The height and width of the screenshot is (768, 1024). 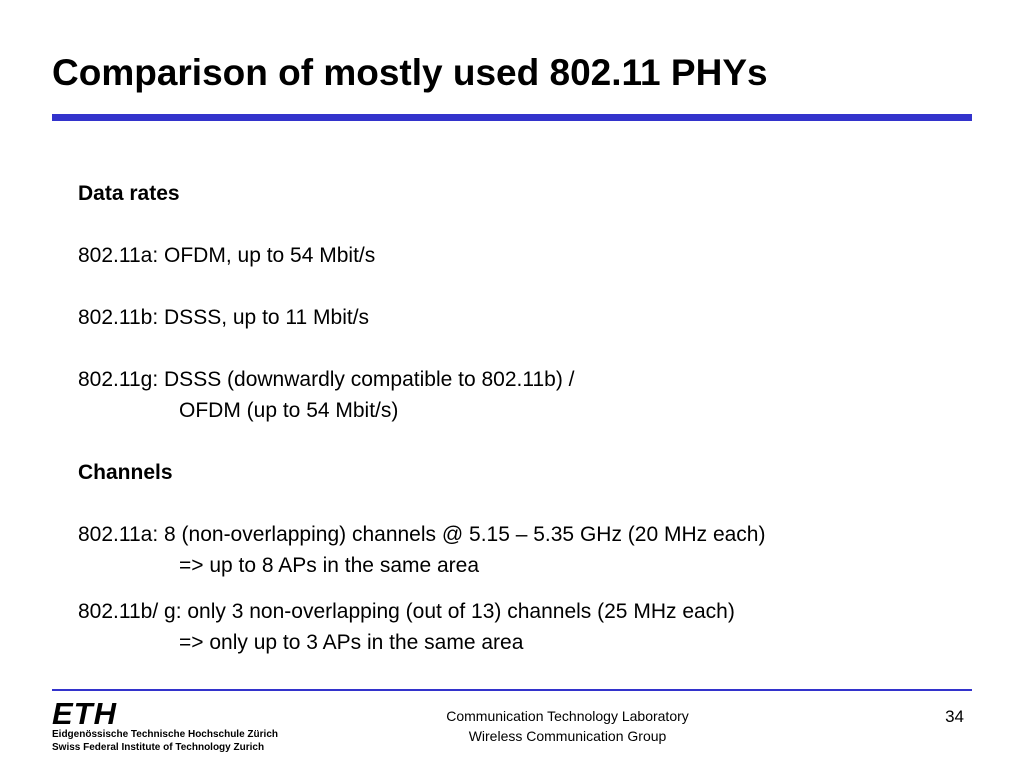 I want to click on group-name: Wireless Communication Group, so click(x=567, y=736).